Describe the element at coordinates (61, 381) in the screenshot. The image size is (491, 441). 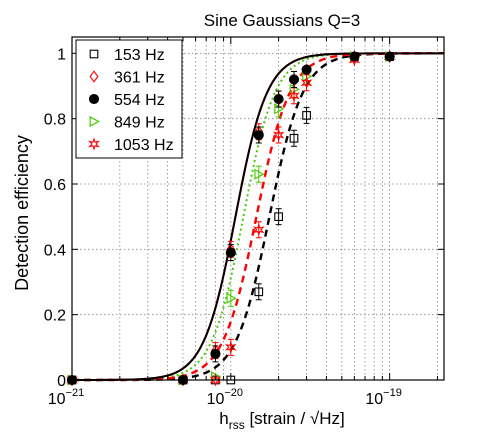
I see `y-tick-label: 0` at that location.